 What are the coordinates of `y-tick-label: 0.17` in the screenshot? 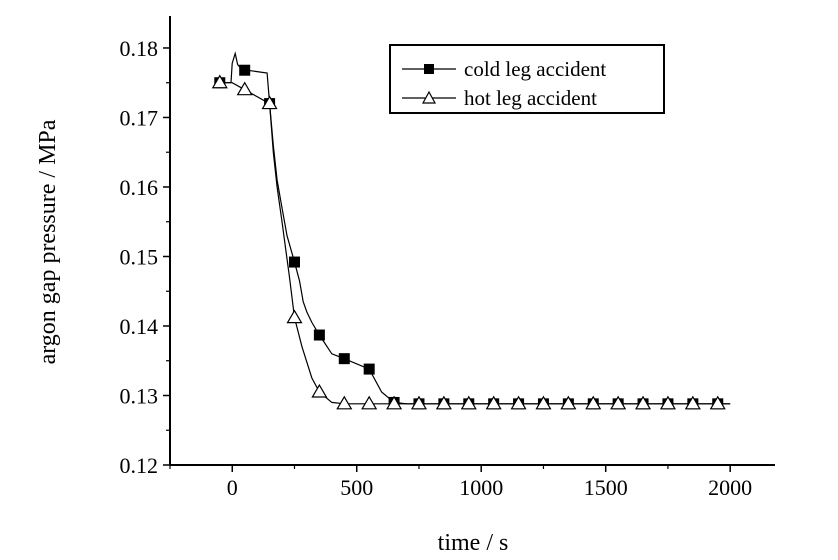 It's located at (139, 117).